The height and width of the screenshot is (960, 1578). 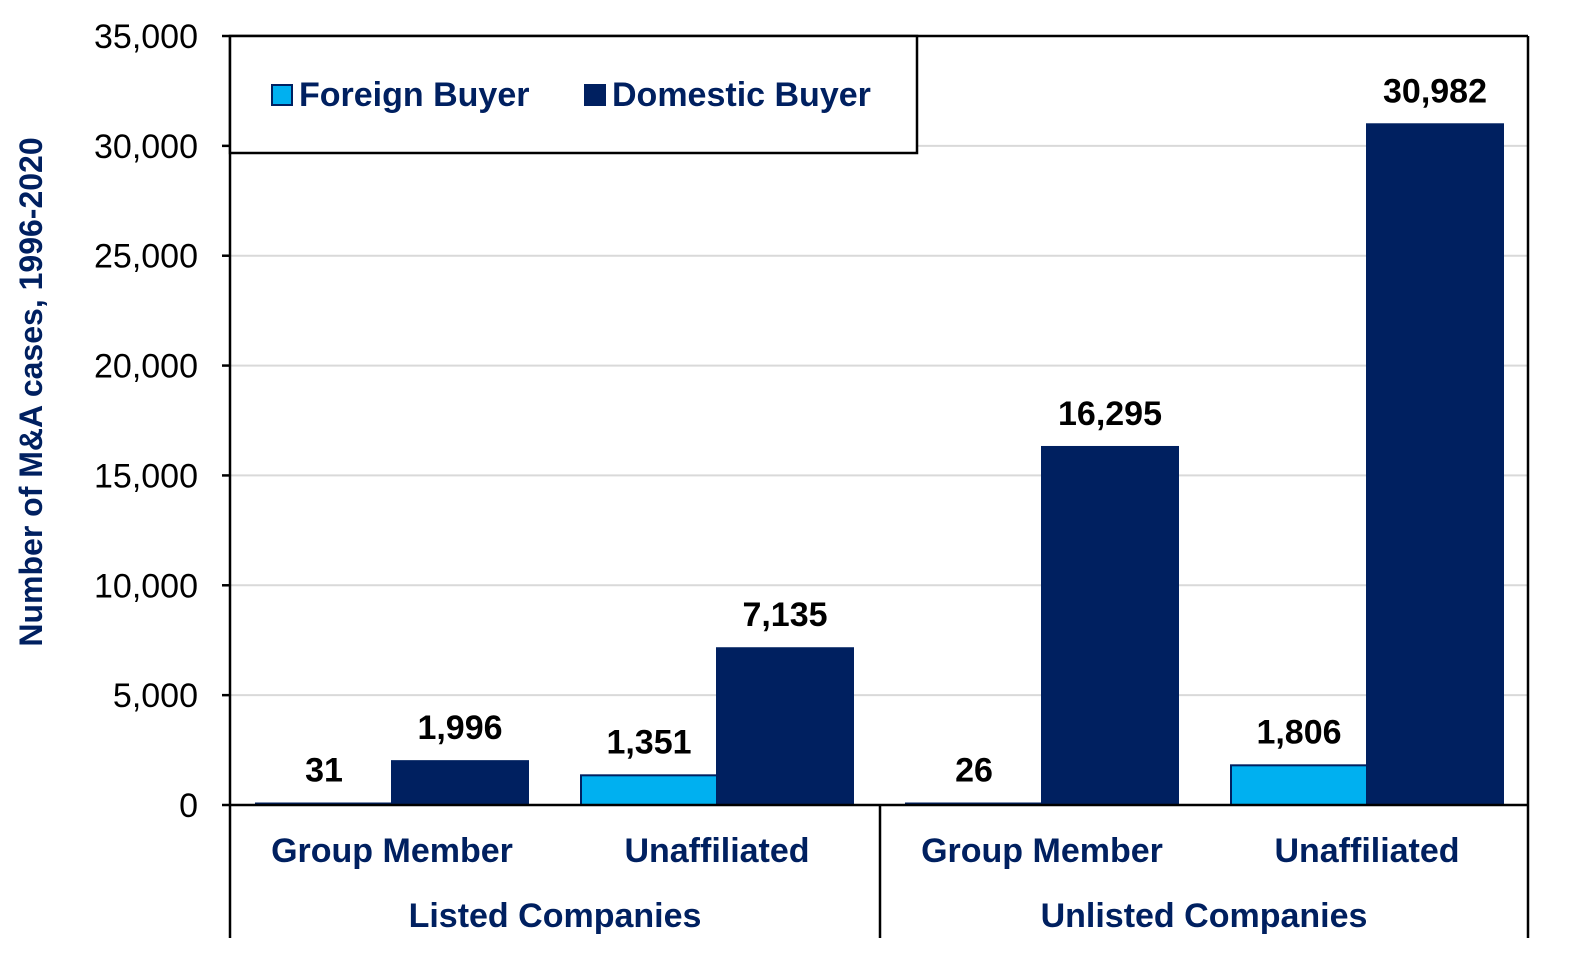 What do you see at coordinates (324, 771) in the screenshot?
I see `data-label: 31` at bounding box center [324, 771].